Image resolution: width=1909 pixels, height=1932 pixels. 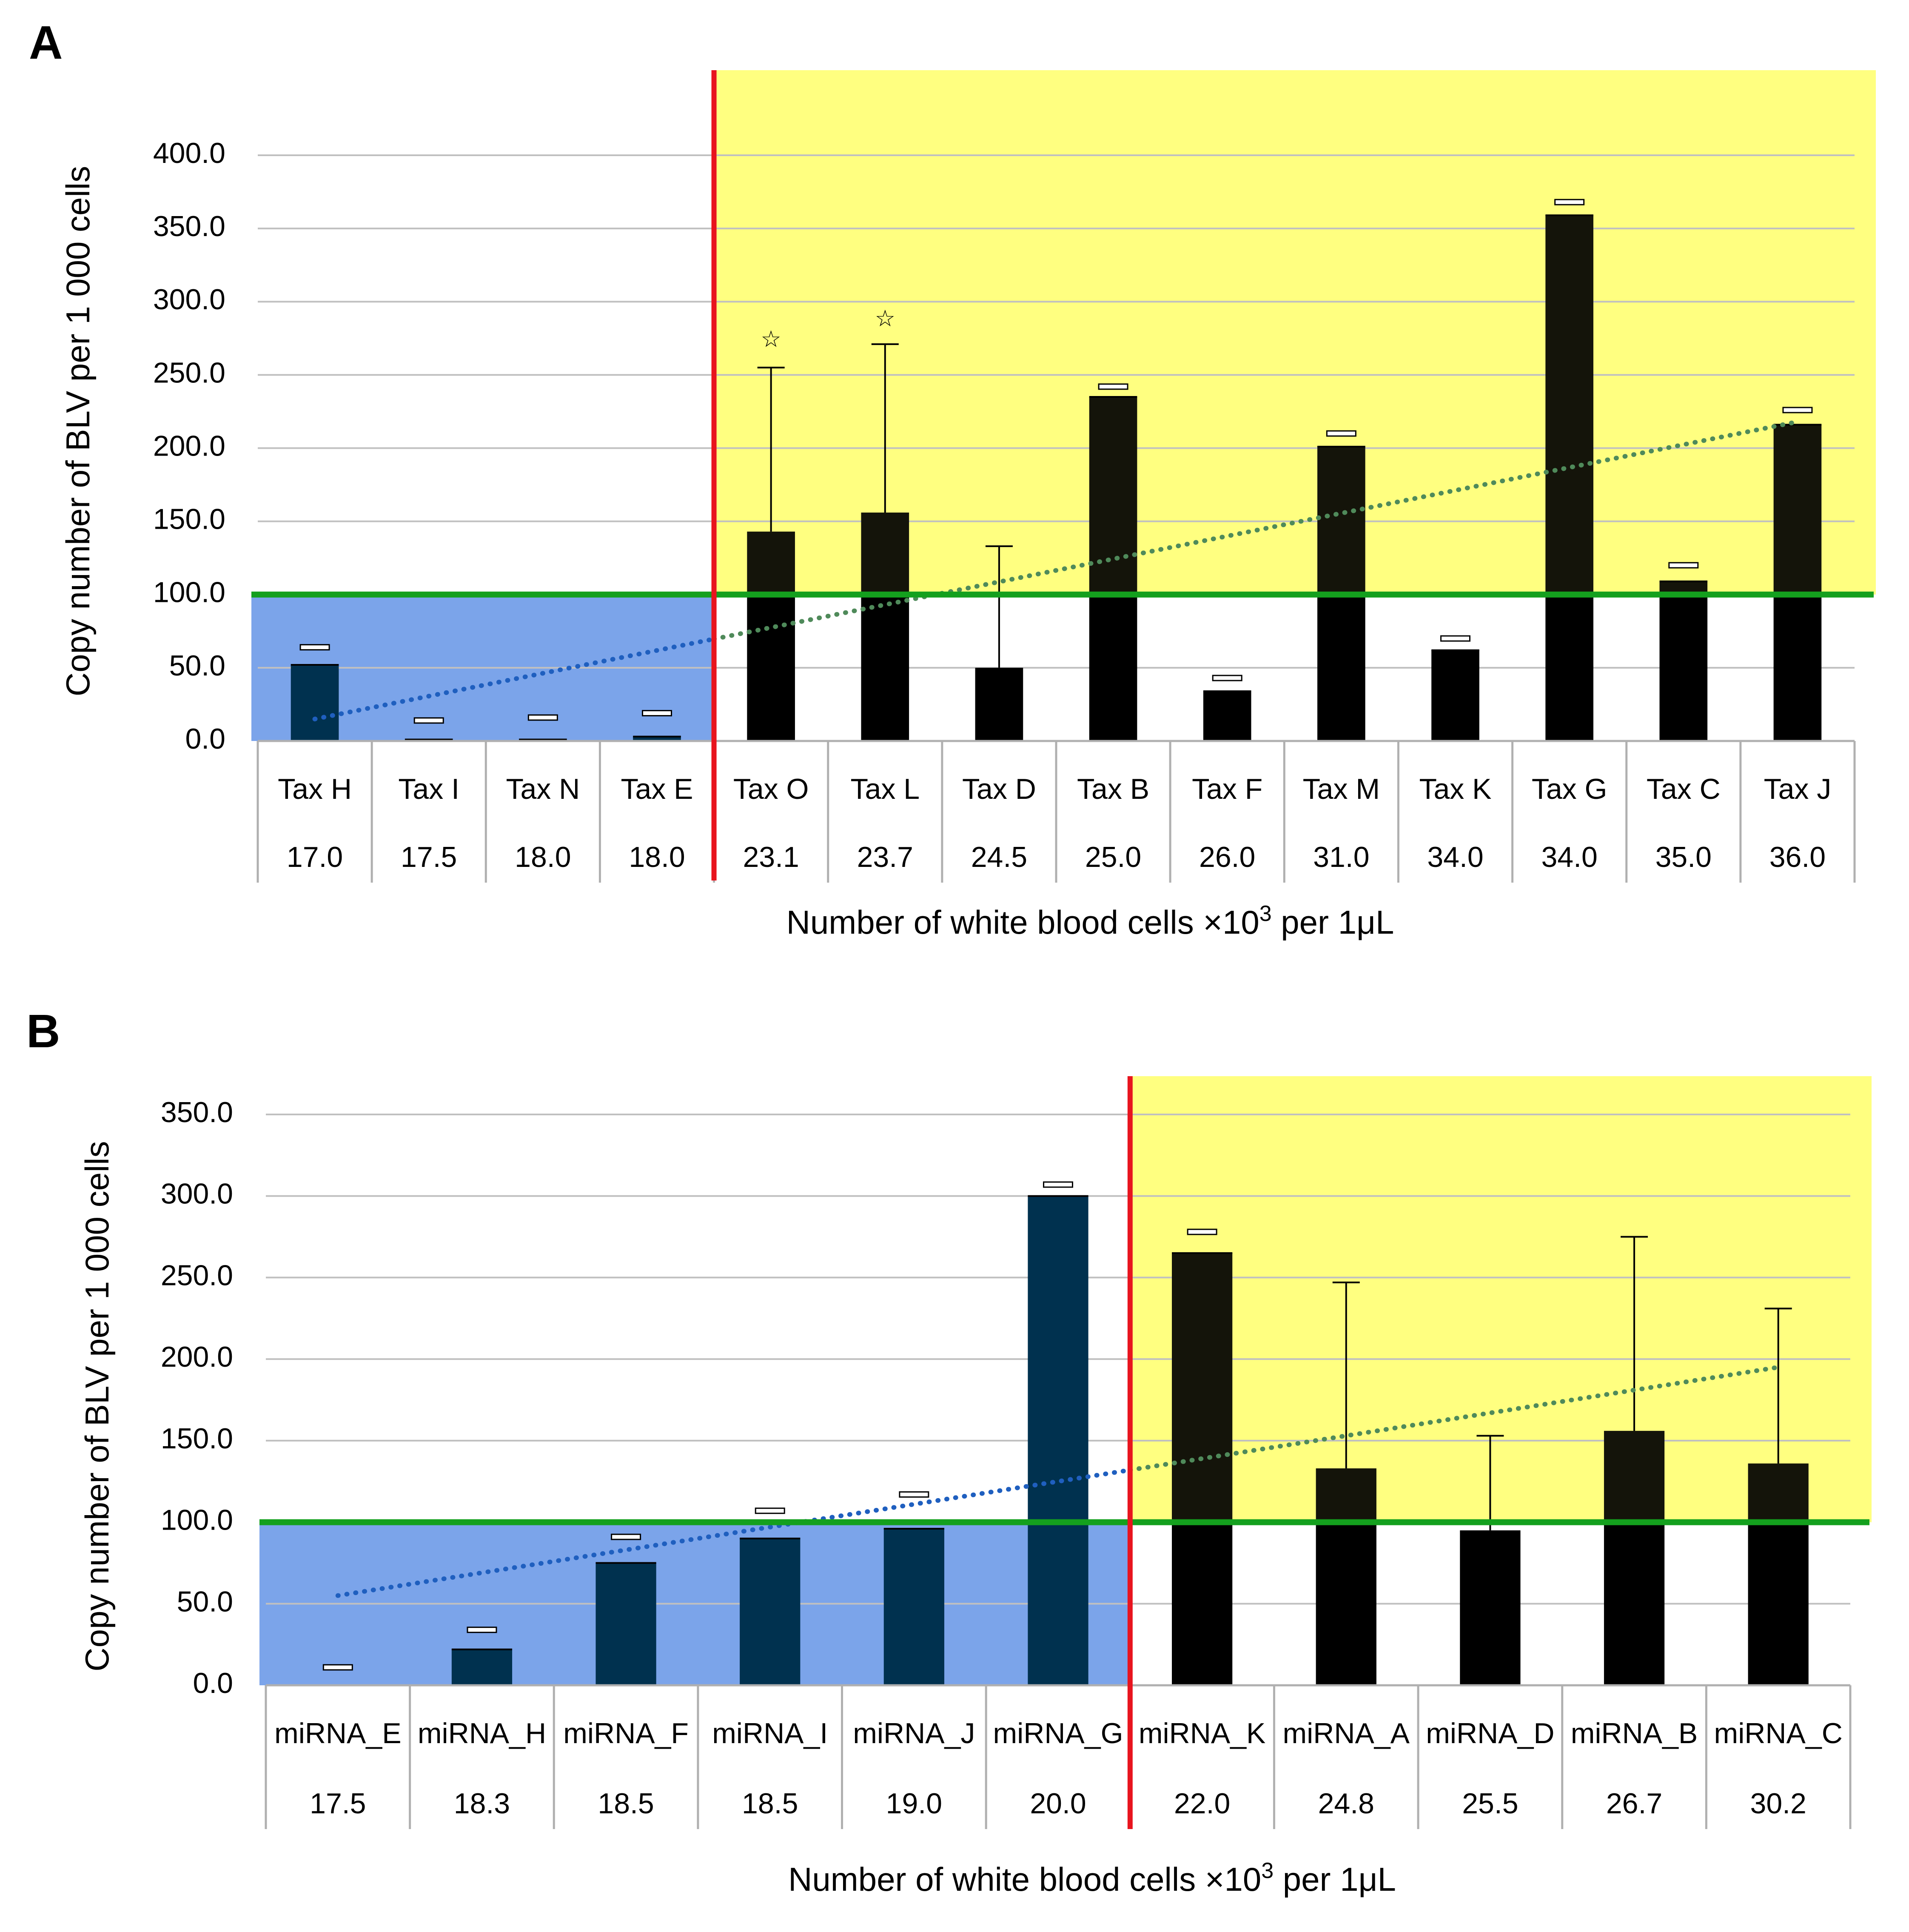 What do you see at coordinates (999, 857) in the screenshot?
I see `wbc-value-label: 24.5` at bounding box center [999, 857].